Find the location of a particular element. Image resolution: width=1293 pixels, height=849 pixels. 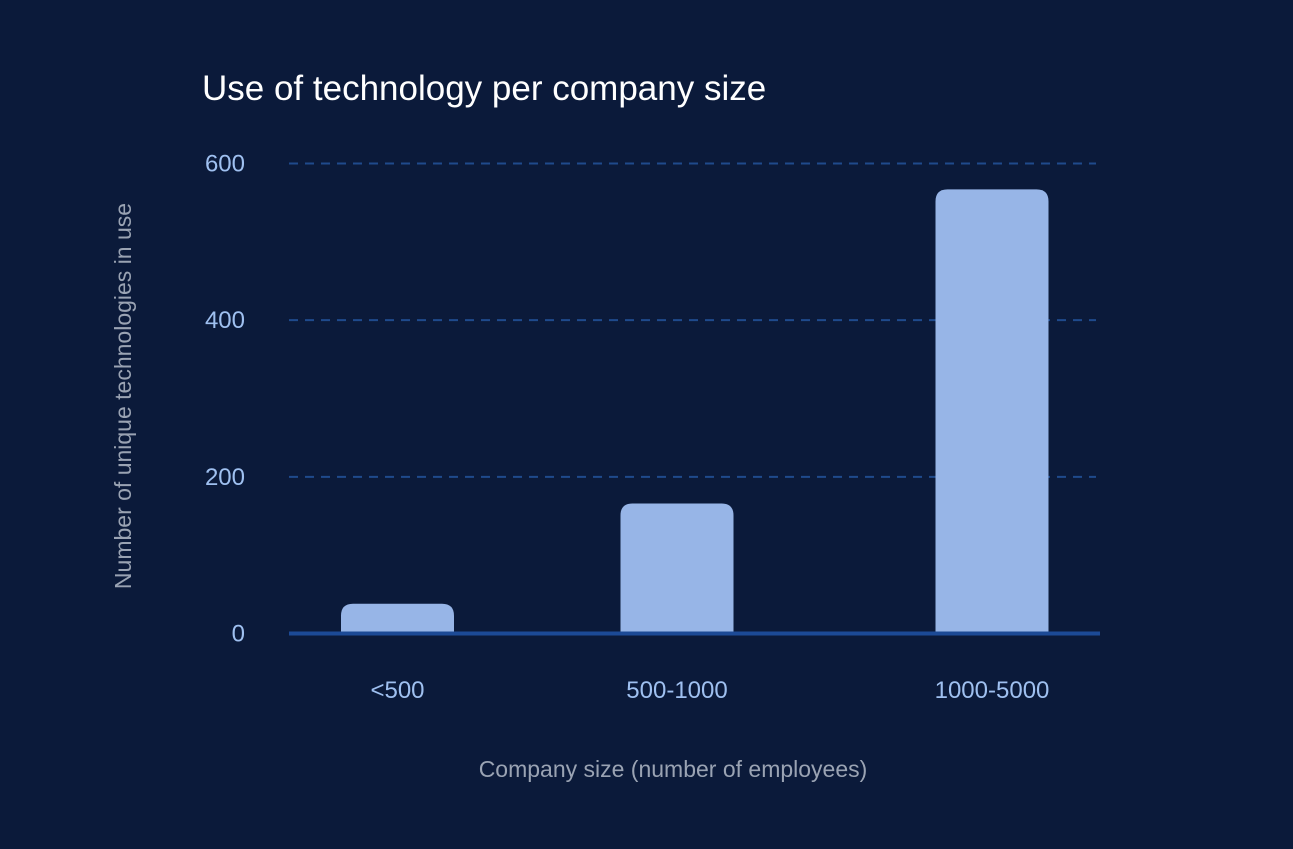

x-tick-labels: <500 500-1000 1000-5000 is located at coordinates (709, 690).